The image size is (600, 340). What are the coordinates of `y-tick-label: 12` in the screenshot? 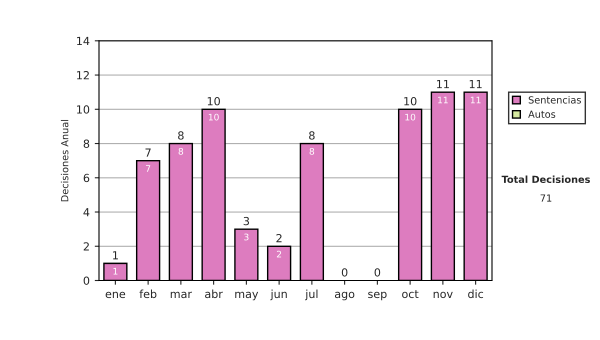 It's located at (83, 75).